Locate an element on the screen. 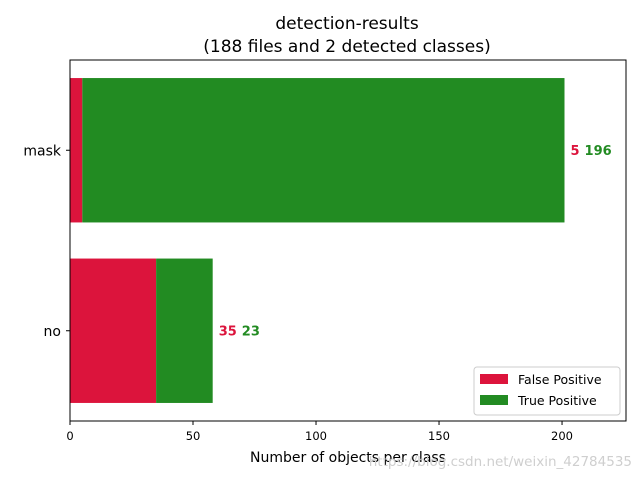  x-tick-label: 50 is located at coordinates (193, 436).